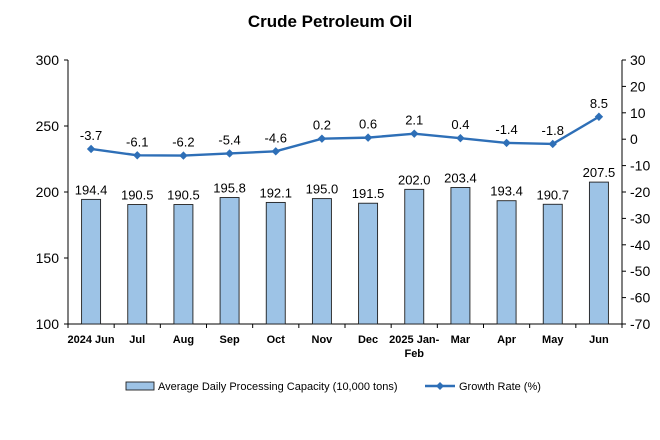  I want to click on line-value-label: 8.5, so click(599, 103).